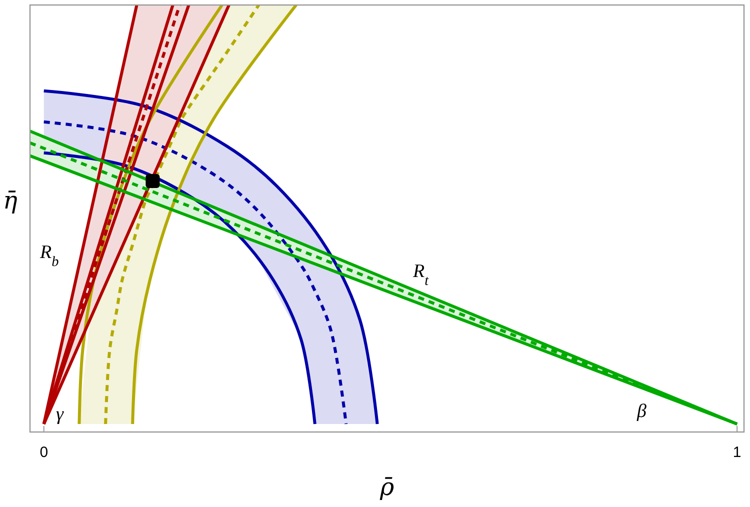  What do you see at coordinates (10, 200) in the screenshot?
I see `y-axis-title: η̄` at bounding box center [10, 200].